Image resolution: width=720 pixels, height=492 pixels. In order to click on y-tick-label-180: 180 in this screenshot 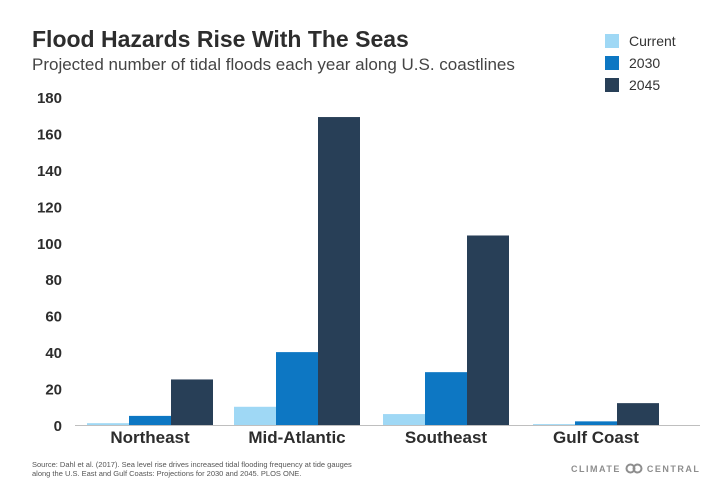, I will do `click(49, 98)`.